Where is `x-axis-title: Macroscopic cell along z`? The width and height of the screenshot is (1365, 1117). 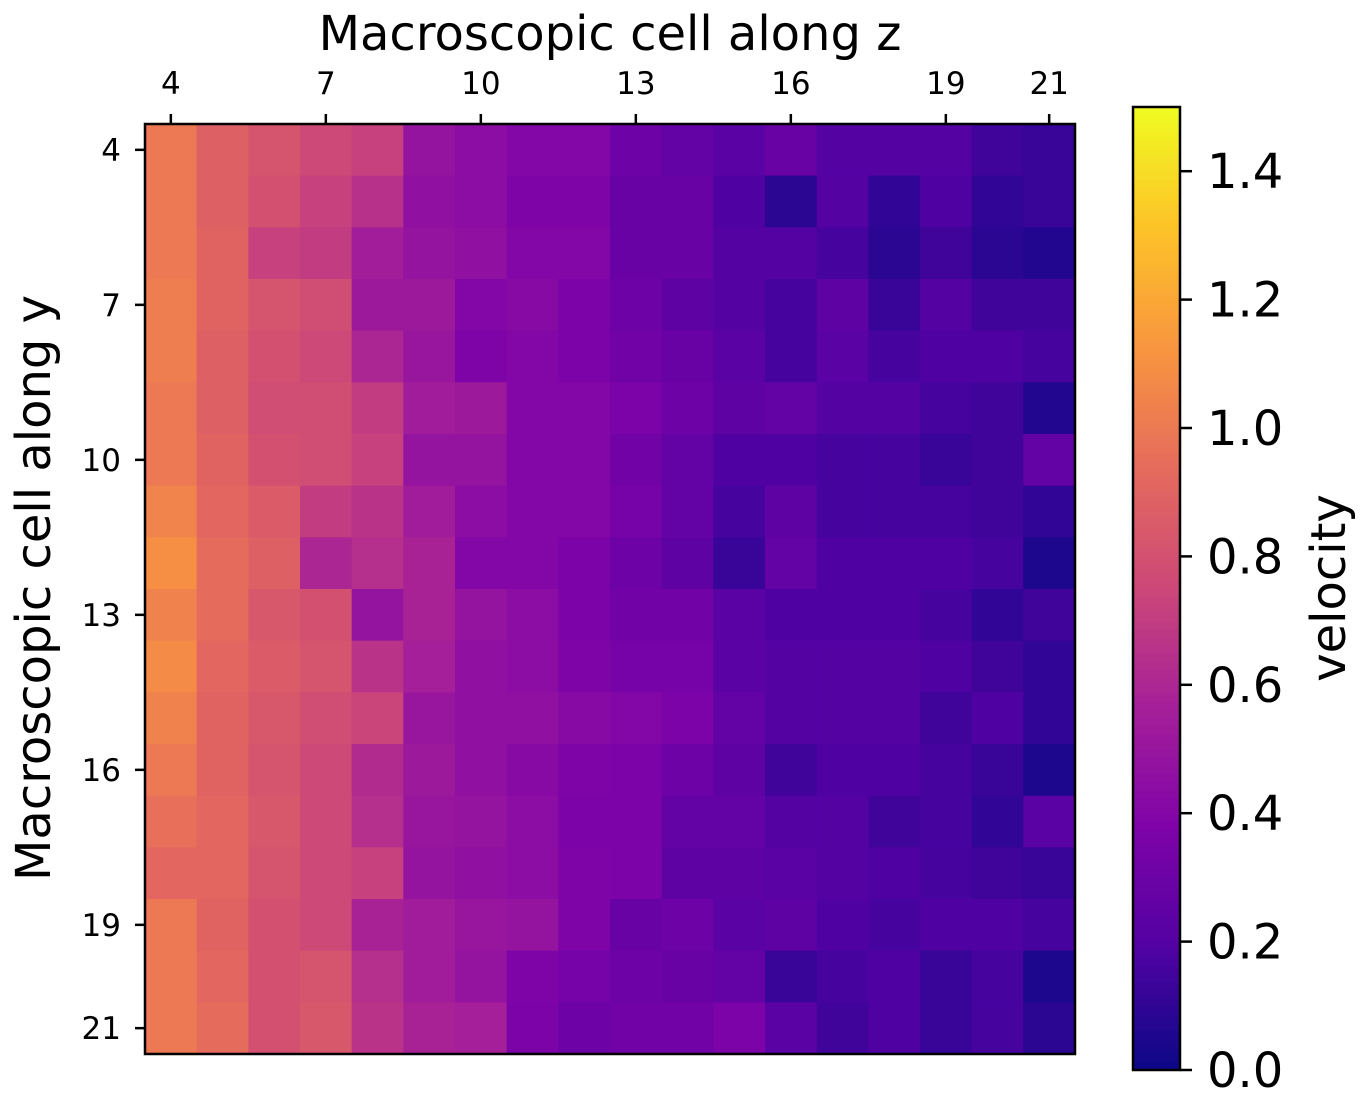
x-axis-title: Macroscopic cell along z is located at coordinates (610, 34).